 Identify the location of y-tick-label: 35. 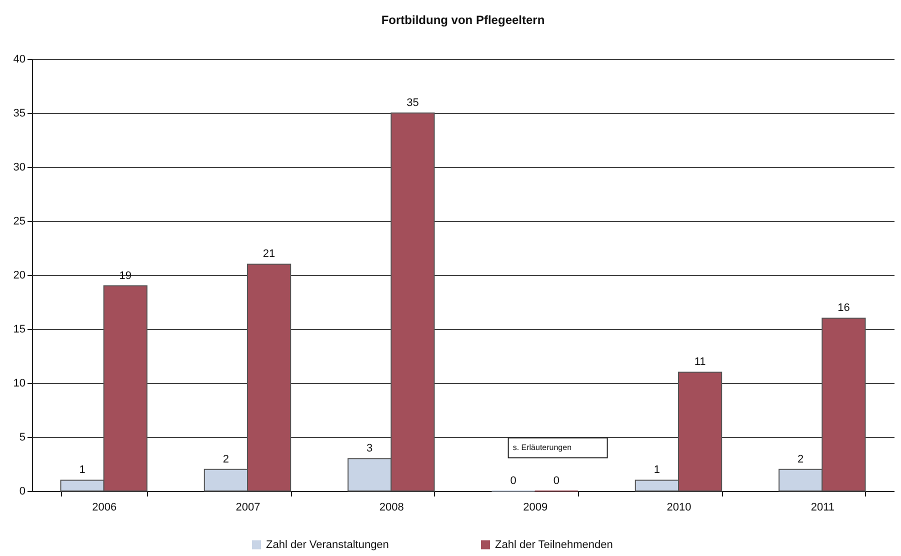
(19, 114).